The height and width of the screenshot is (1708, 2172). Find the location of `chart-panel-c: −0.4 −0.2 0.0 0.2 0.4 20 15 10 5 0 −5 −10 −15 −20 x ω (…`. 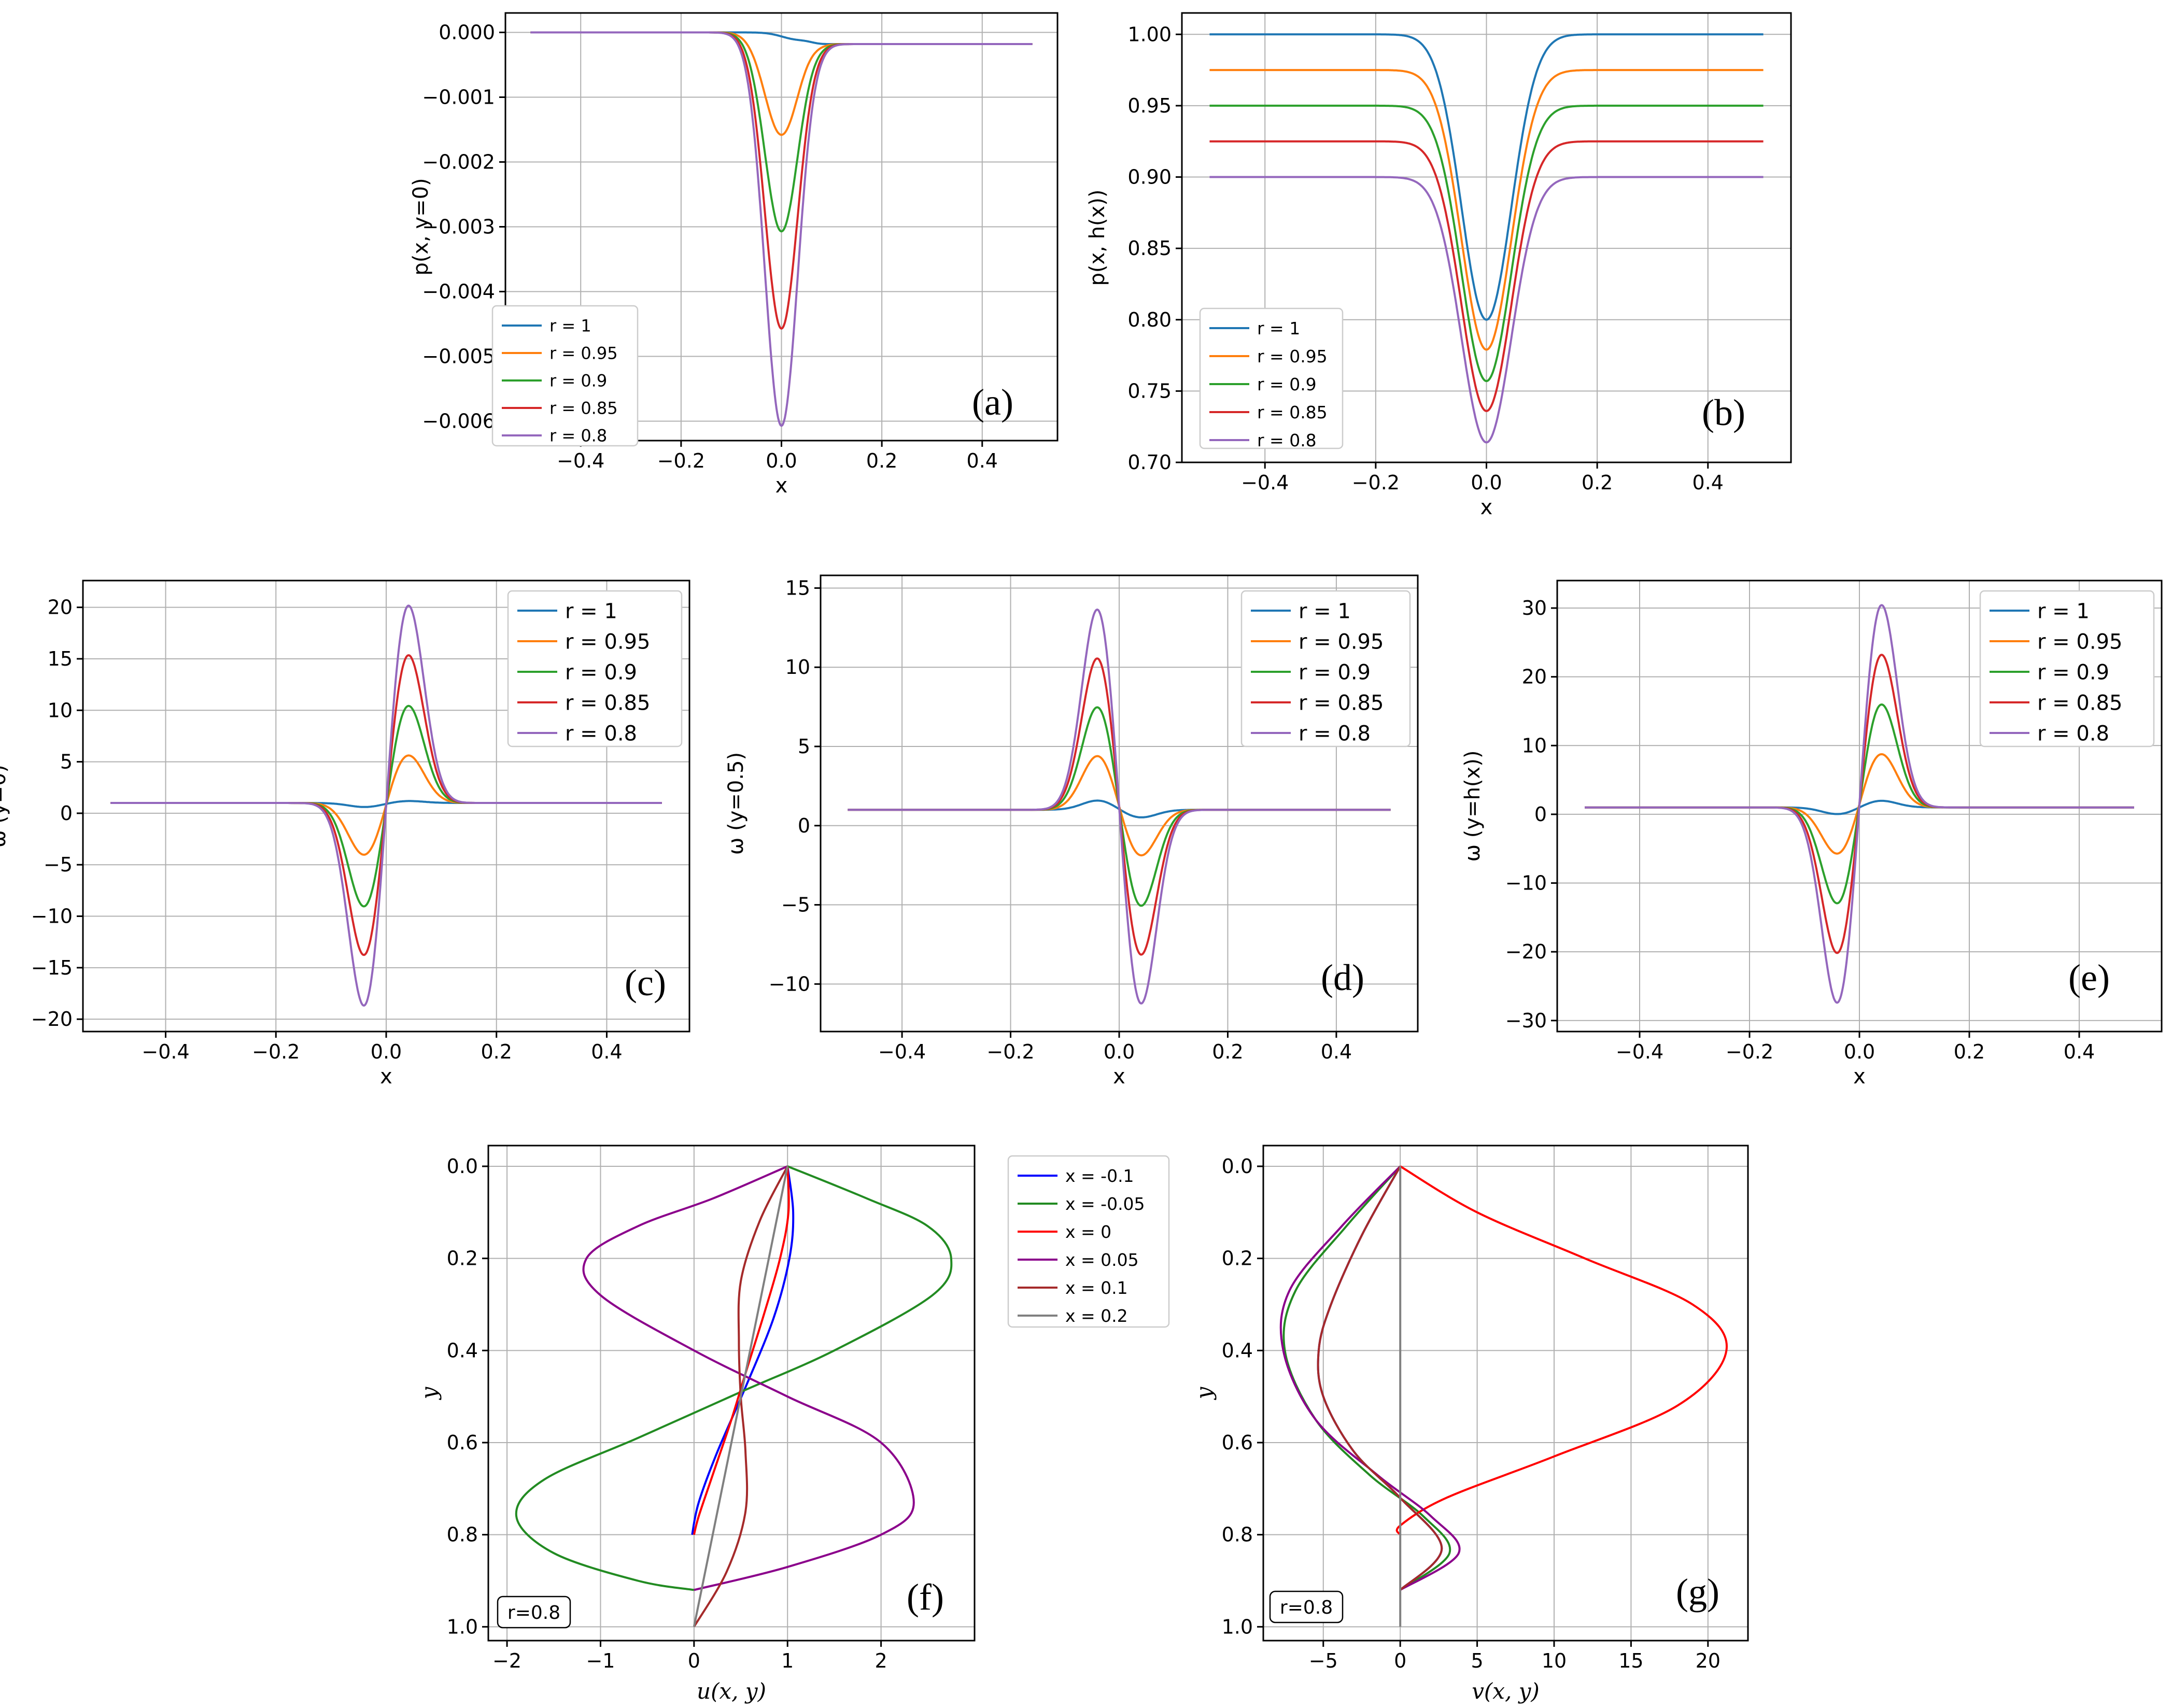

chart-panel-c: −0.4 −0.2 0.0 0.2 0.4 20 15 10 5 0 −5 −10 −15 −20 x ω (… is located at coordinates (345, 835).